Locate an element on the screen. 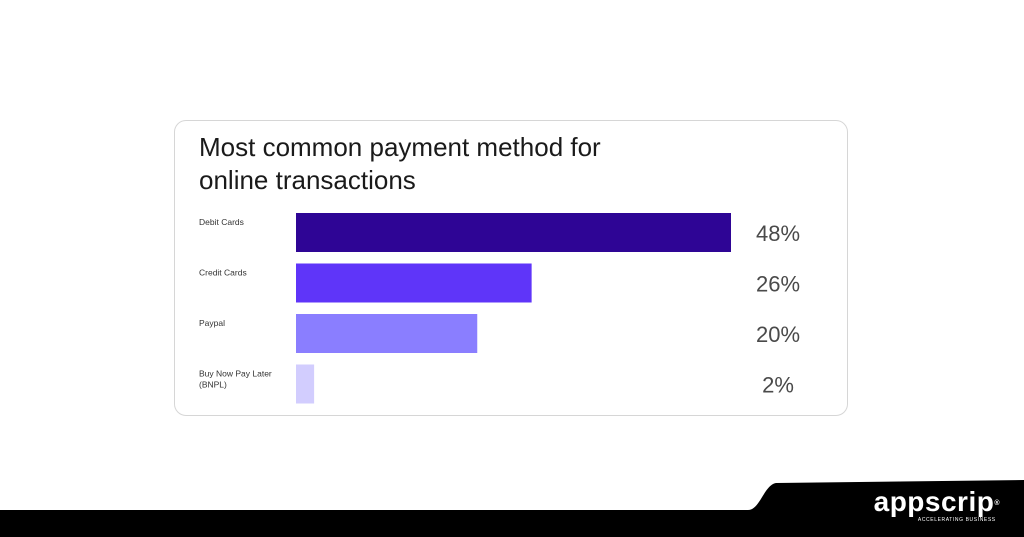  value-label: 20% is located at coordinates (778, 334).